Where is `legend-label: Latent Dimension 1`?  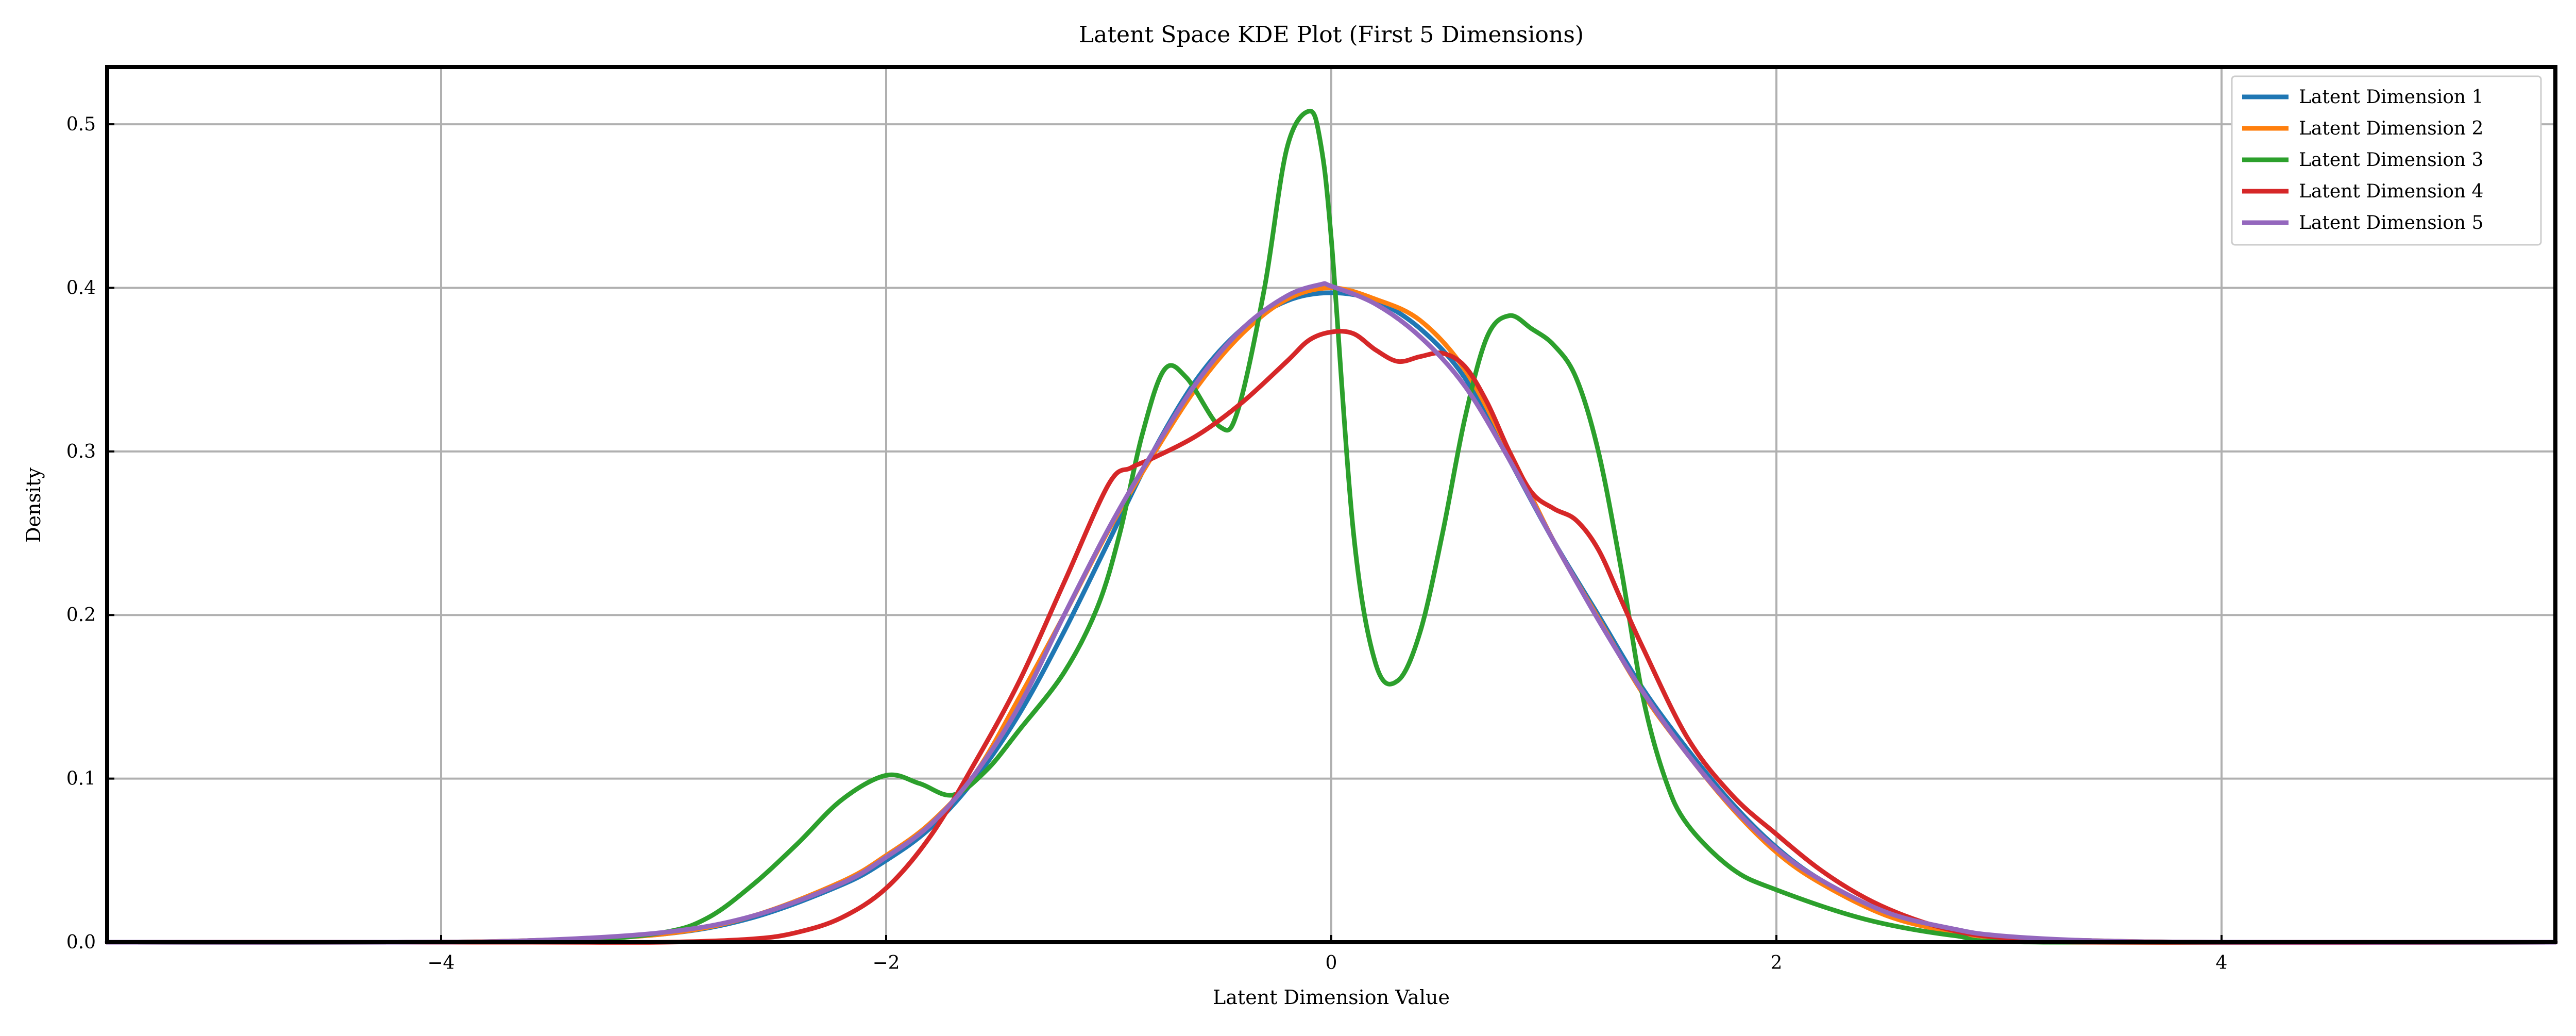
legend-label: Latent Dimension 1 is located at coordinates (2391, 98).